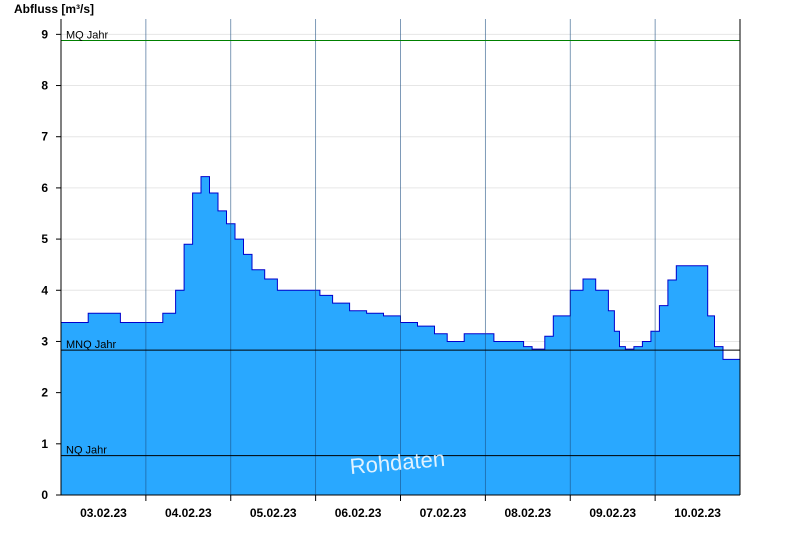 The image size is (800, 550). Describe the element at coordinates (44, 495) in the screenshot. I see `y-tick-label-0: 0` at that location.